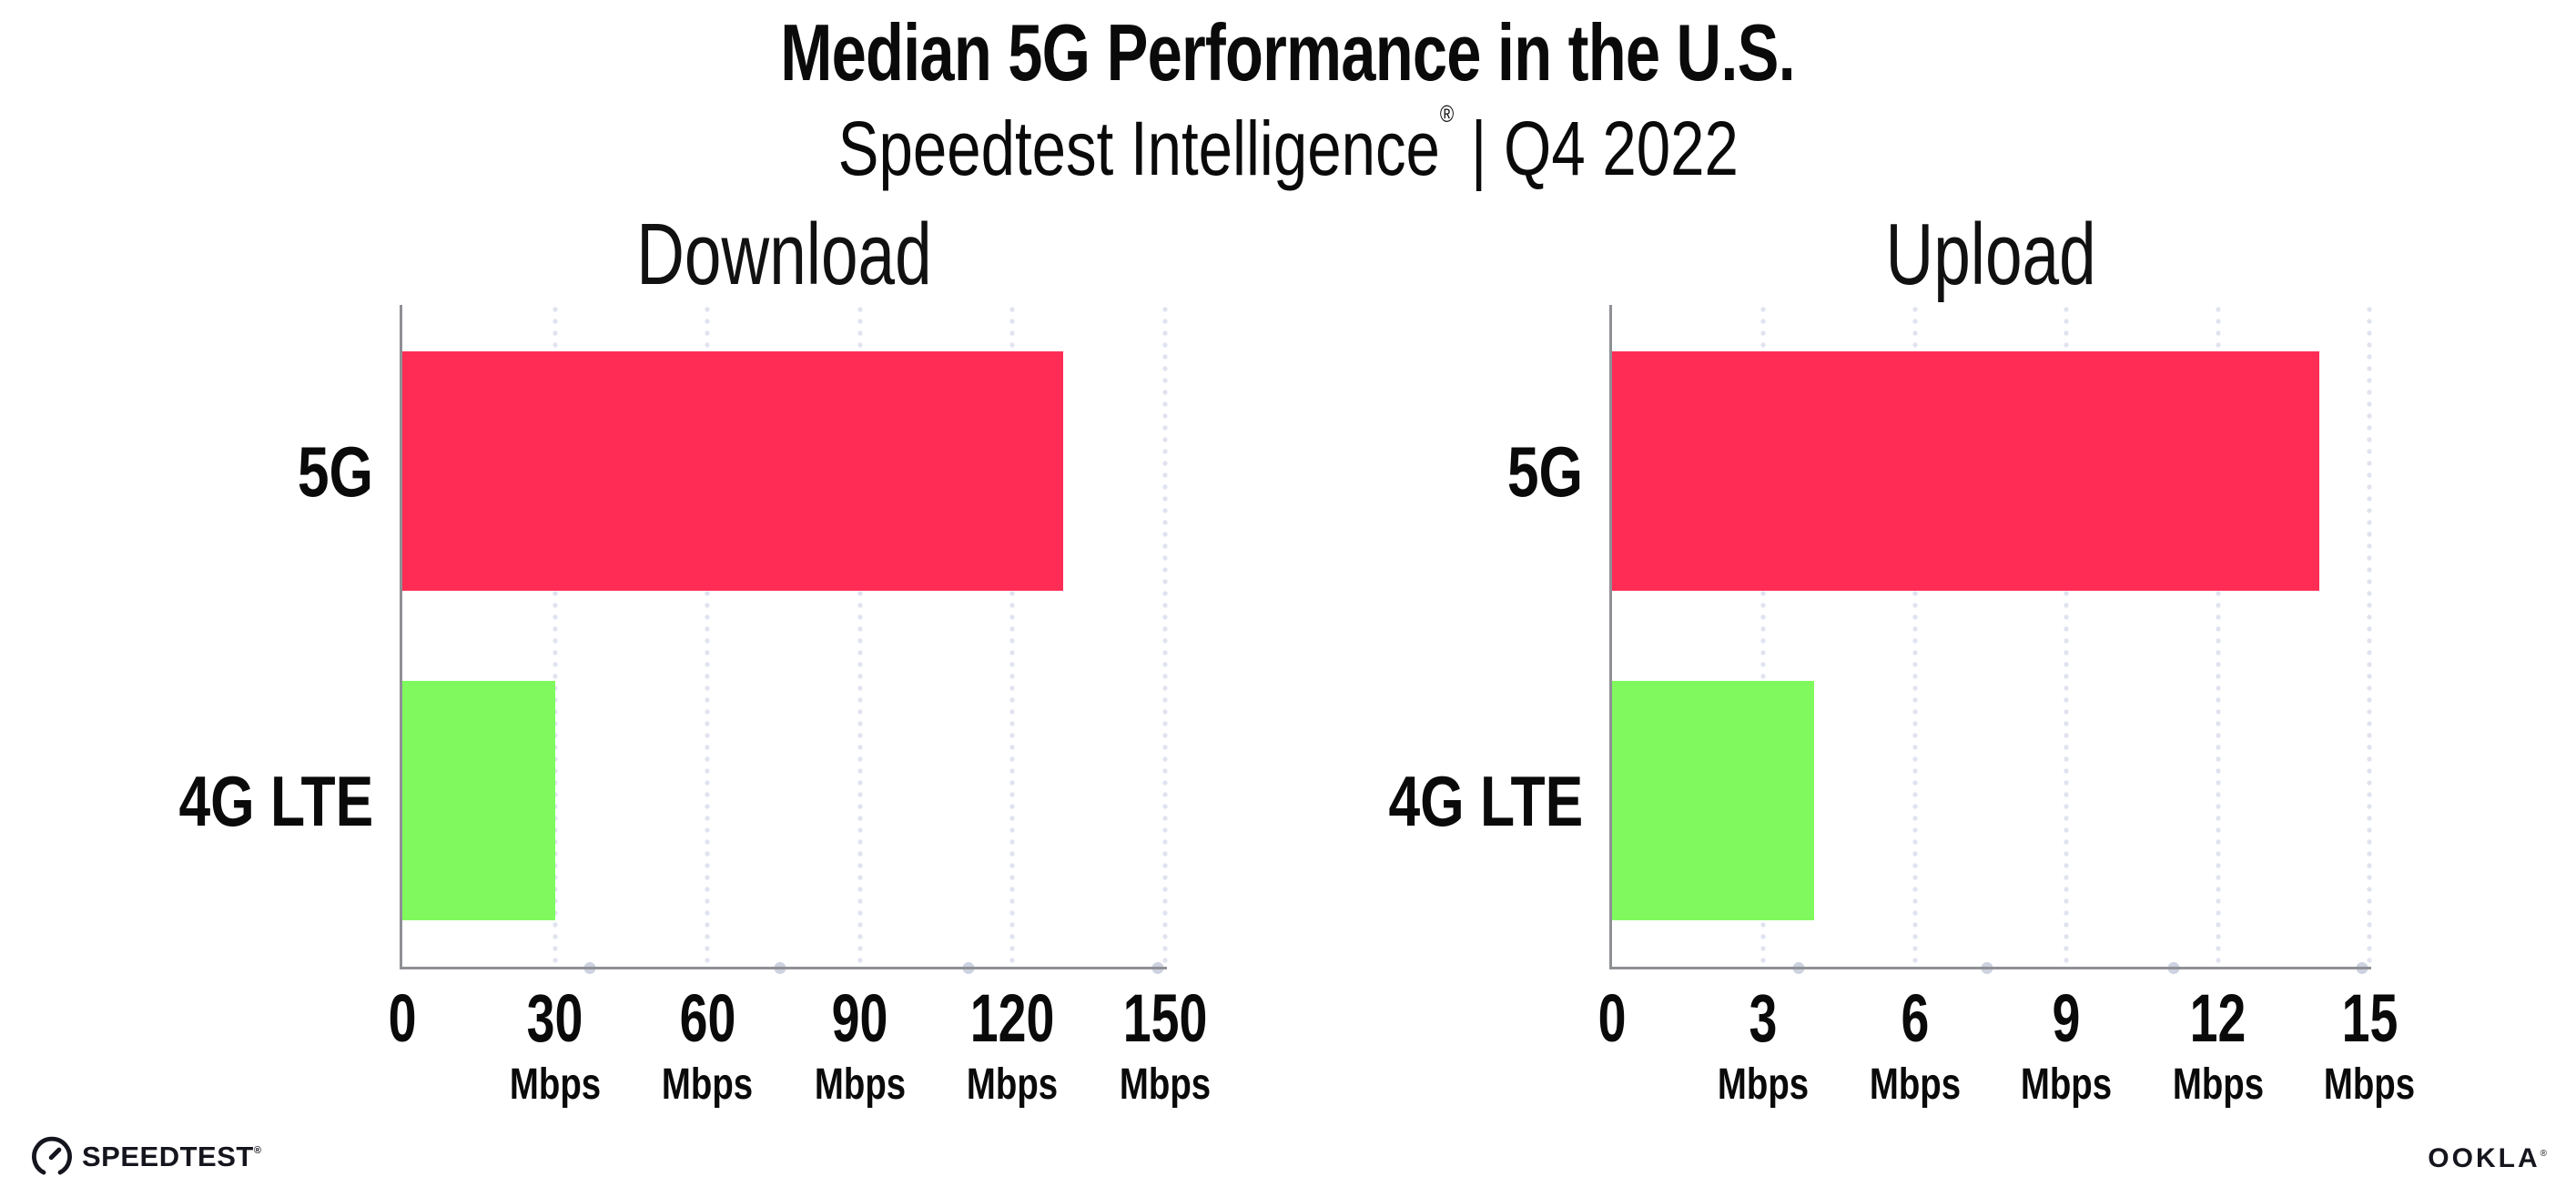 The height and width of the screenshot is (1197, 2576). What do you see at coordinates (257, 1150) in the screenshot?
I see `speedtest-registered-mark: ®` at bounding box center [257, 1150].